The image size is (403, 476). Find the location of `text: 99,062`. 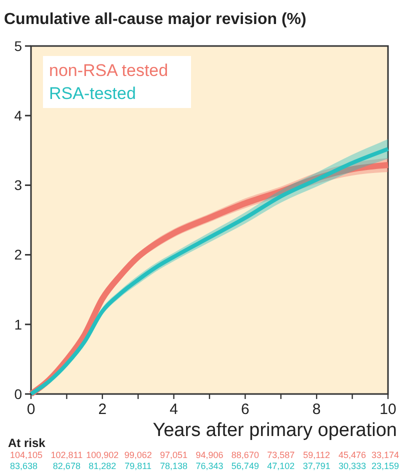

text: 99,062 is located at coordinates (138, 455).